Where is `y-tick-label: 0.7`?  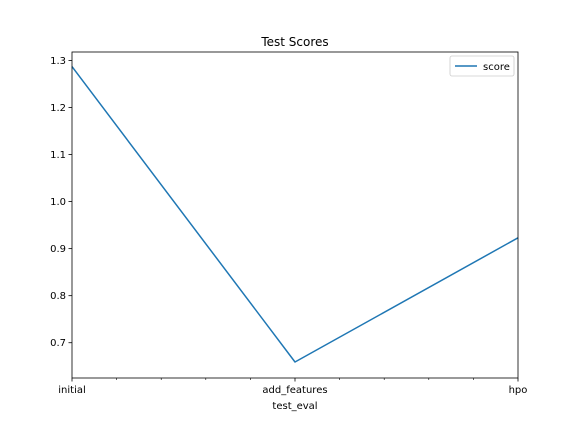 y-tick-label: 0.7 is located at coordinates (58, 343).